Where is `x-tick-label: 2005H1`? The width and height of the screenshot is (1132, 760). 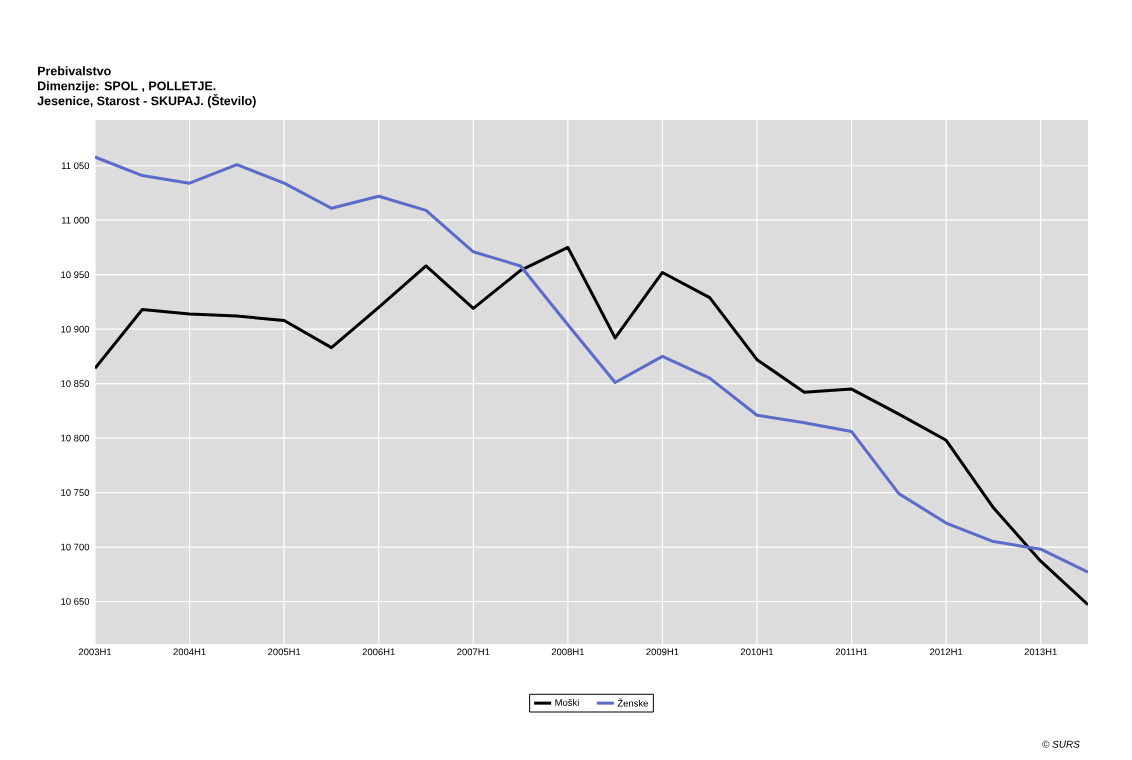 x-tick-label: 2005H1 is located at coordinates (284, 652).